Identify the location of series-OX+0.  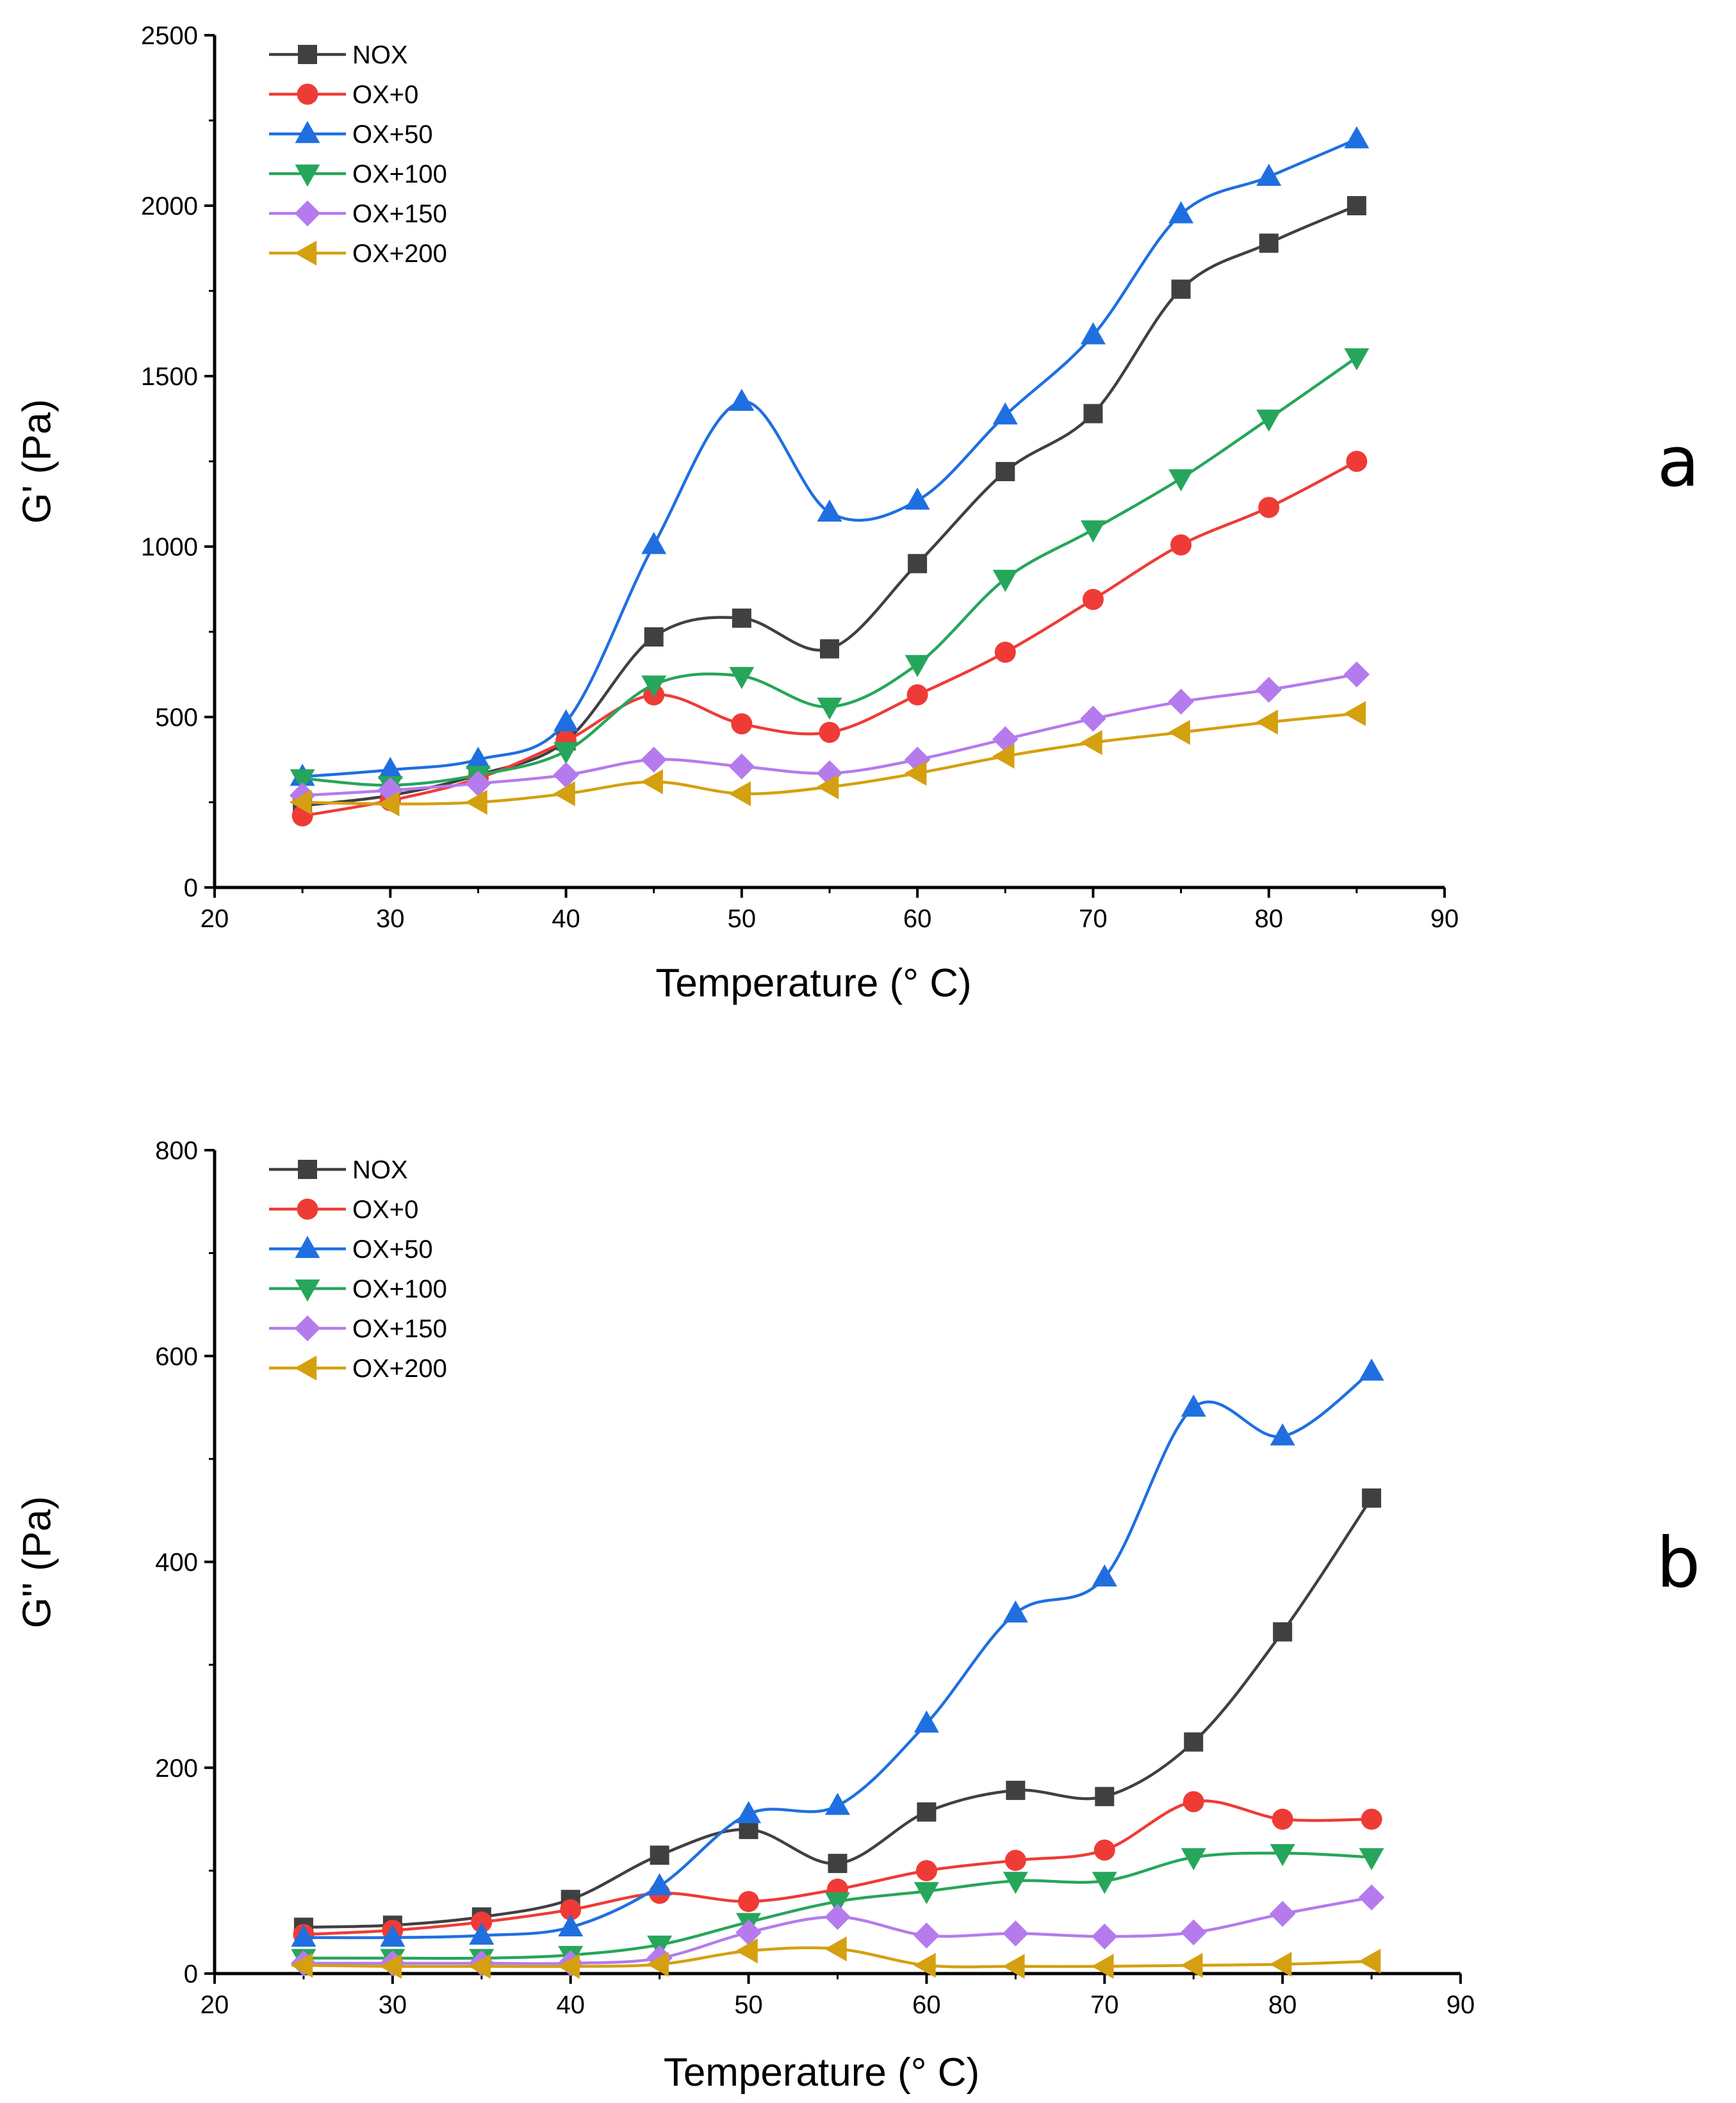
(837, 1868).